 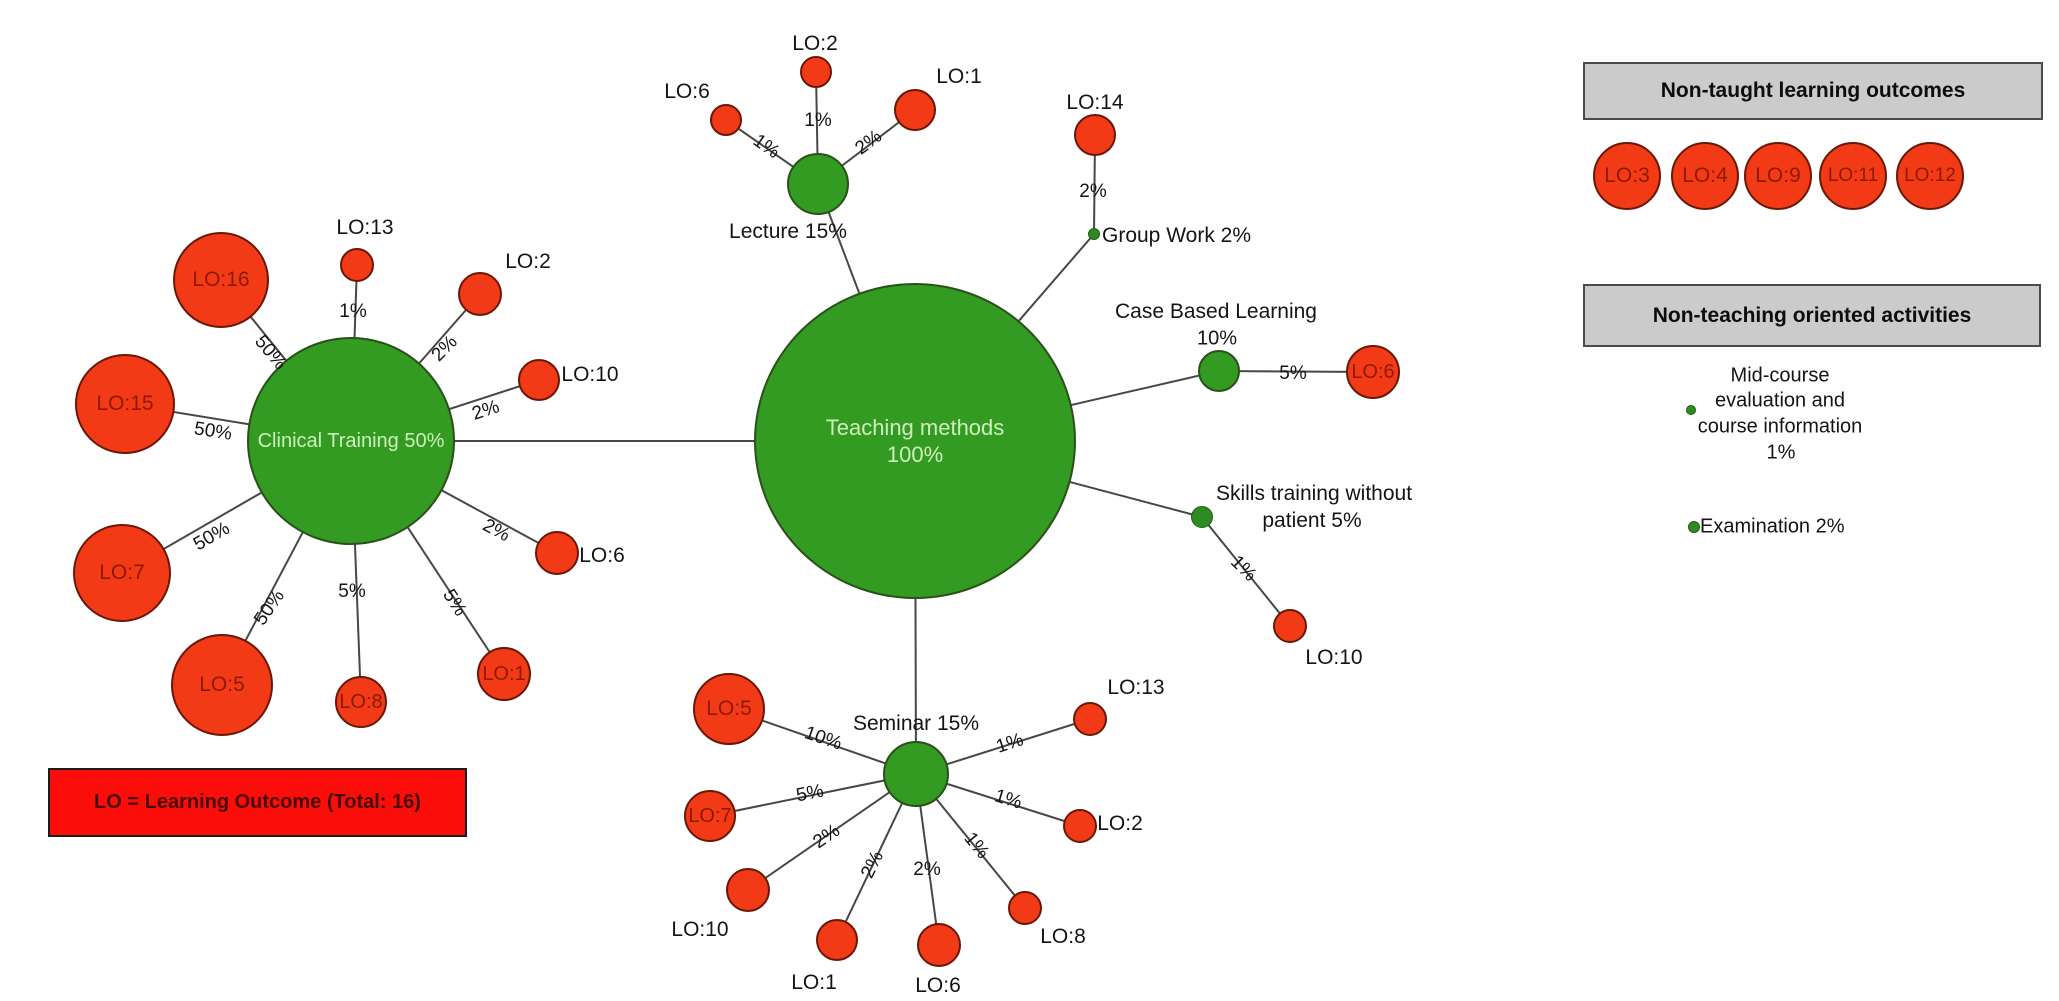 I want to click on node-teaching-methods: Teaching methods 100%, so click(x=915, y=441).